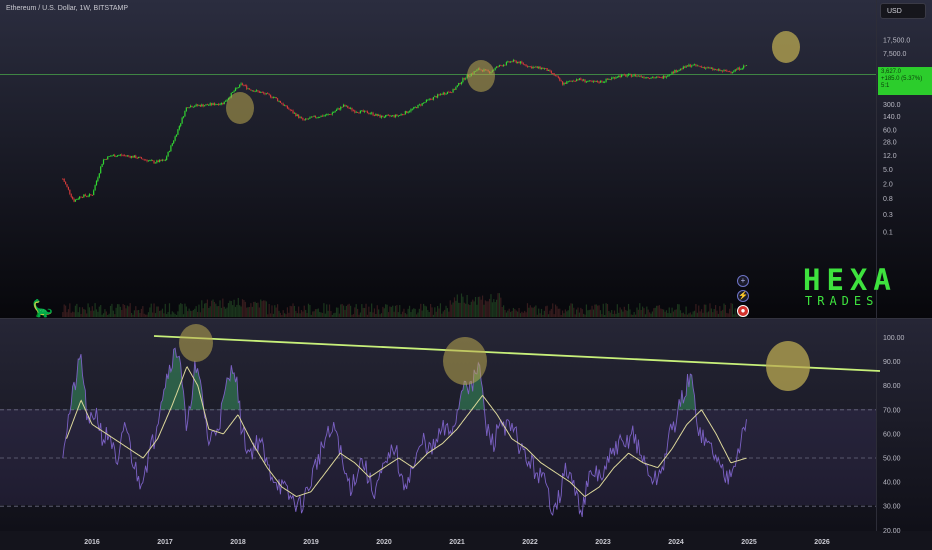 Image resolution: width=932 pixels, height=550 pixels. I want to click on alert-icon: ●, so click(743, 311).